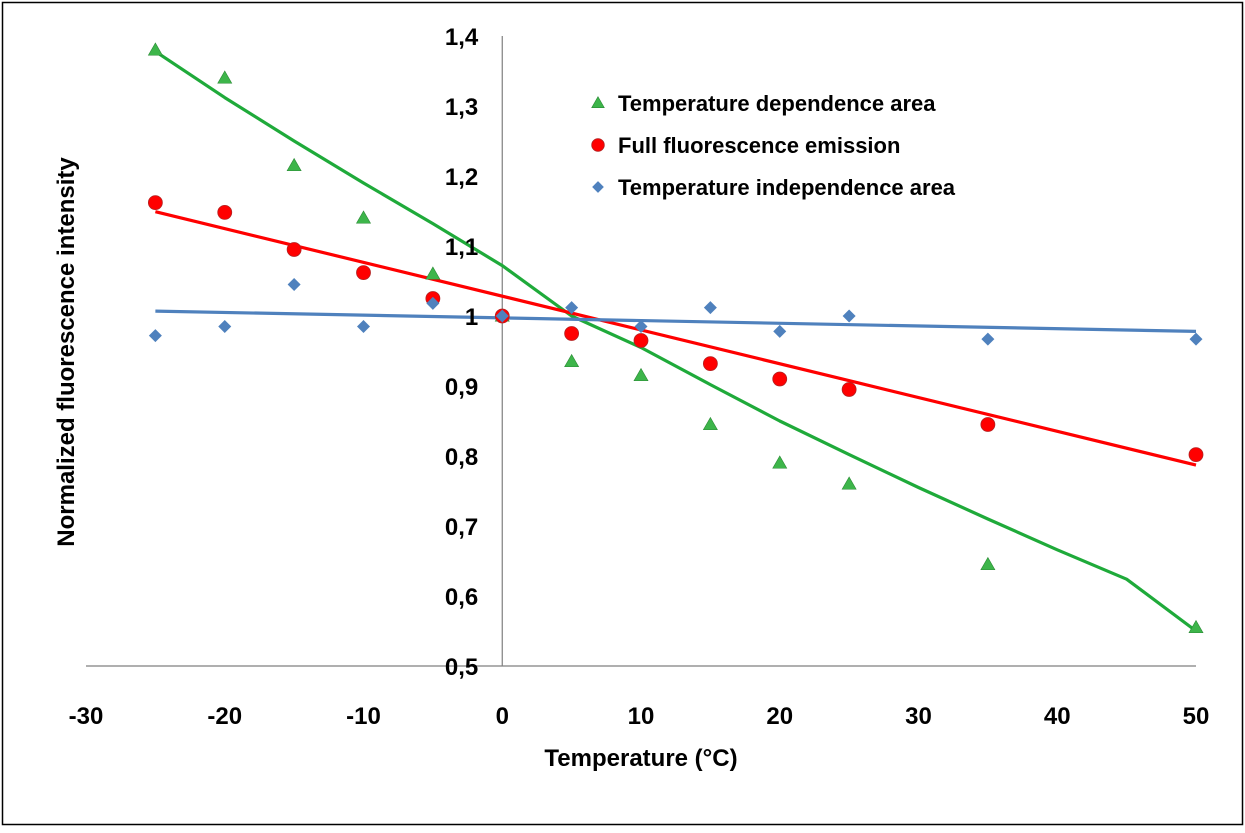  I want to click on legend-label-series-3: Temperature independence area, so click(787, 187).